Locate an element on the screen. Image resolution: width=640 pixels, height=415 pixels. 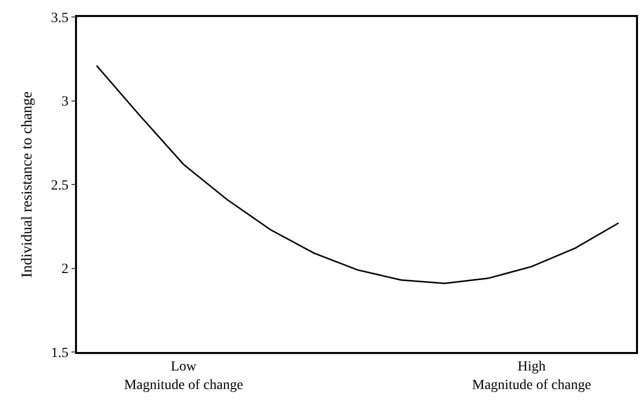
y-tick-label: 3 is located at coordinates (64, 102).